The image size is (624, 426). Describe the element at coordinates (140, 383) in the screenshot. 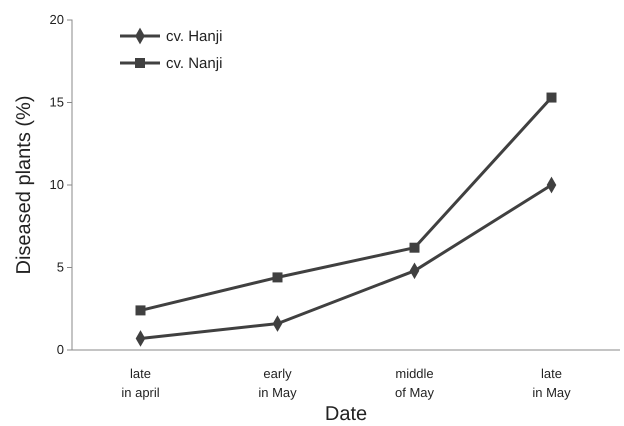

I see `x-tick-label: late in april` at that location.